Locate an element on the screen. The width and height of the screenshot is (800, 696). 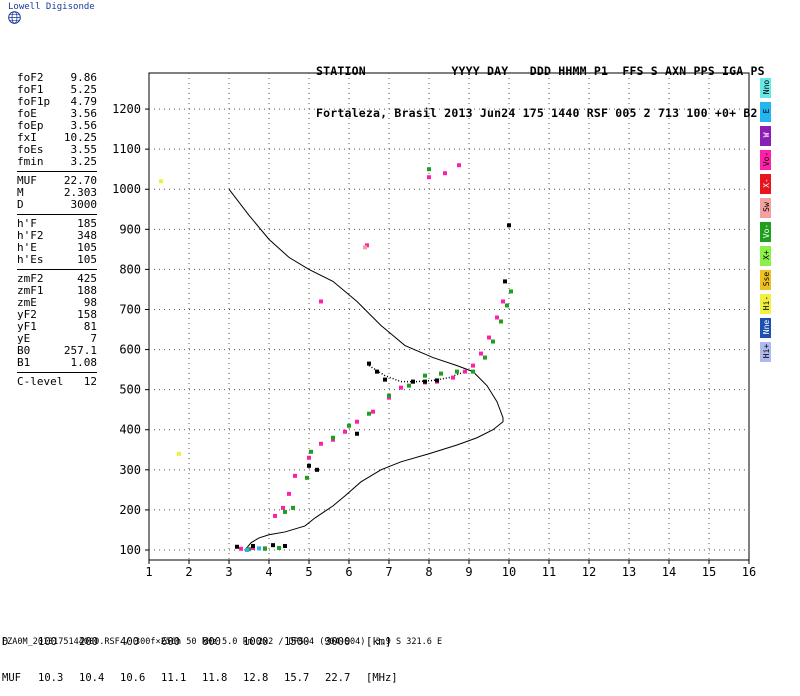
param-label: B0 is located at coordinates (24, 350).